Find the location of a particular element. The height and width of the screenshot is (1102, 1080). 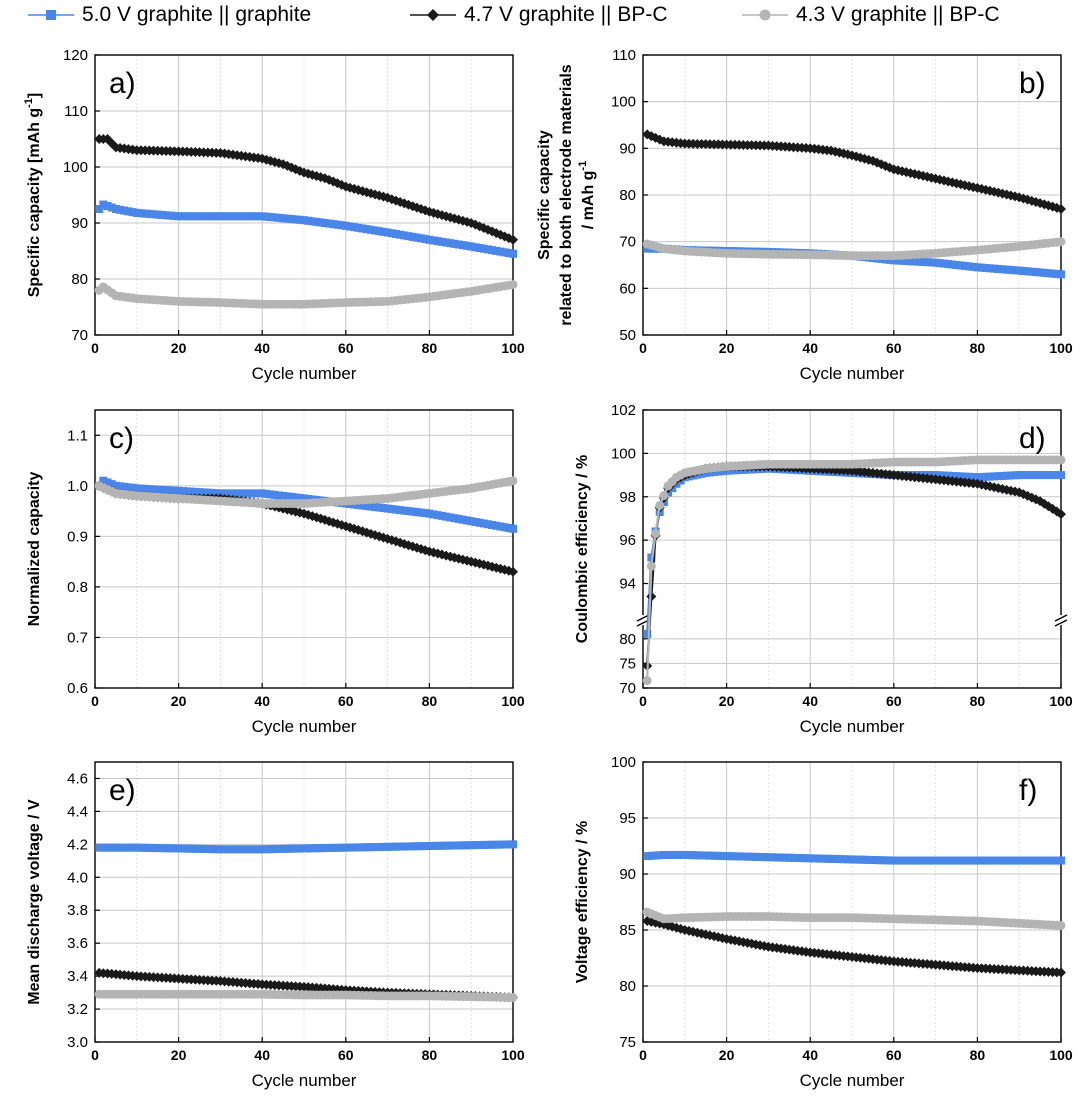

y-tick-label-e-0: 3.0 is located at coordinates (77, 1042).